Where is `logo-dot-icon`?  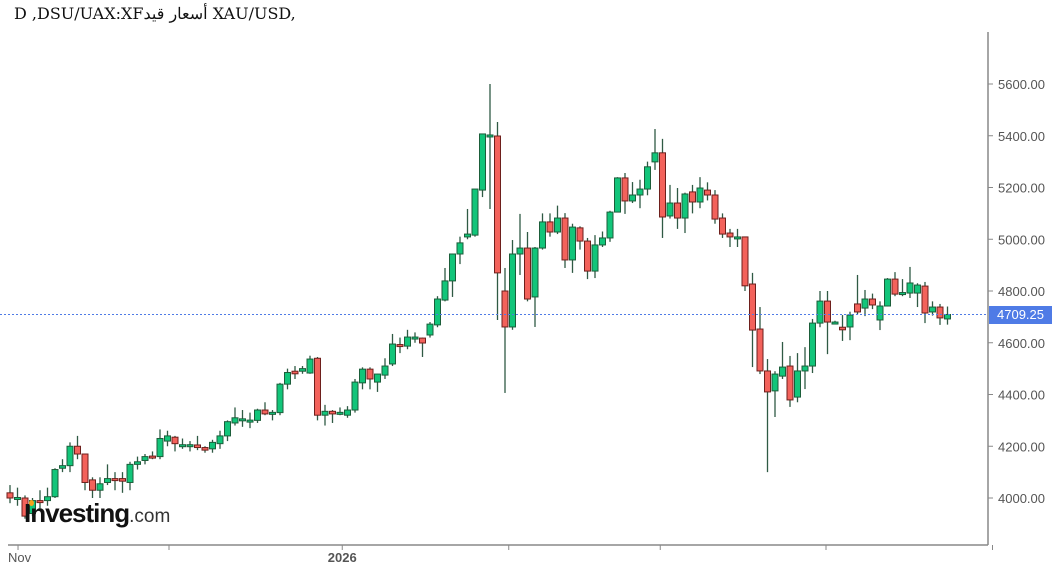
logo-dot-icon is located at coordinates (31, 503).